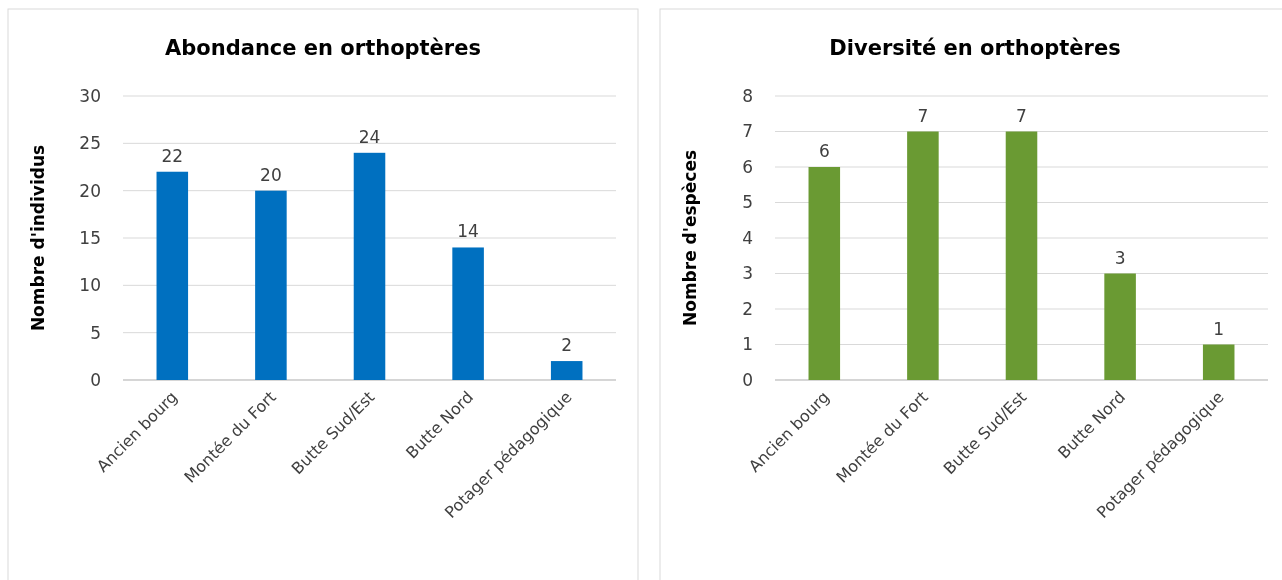 The image size is (1282, 580). Describe the element at coordinates (38, 238) in the screenshot. I see `y-axis-title: Nombre d'individus` at that location.